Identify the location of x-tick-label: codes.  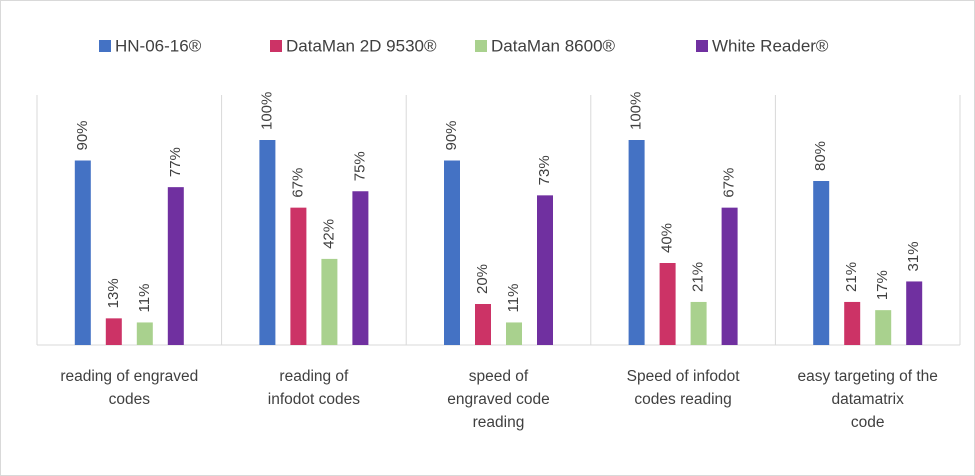
(130, 399).